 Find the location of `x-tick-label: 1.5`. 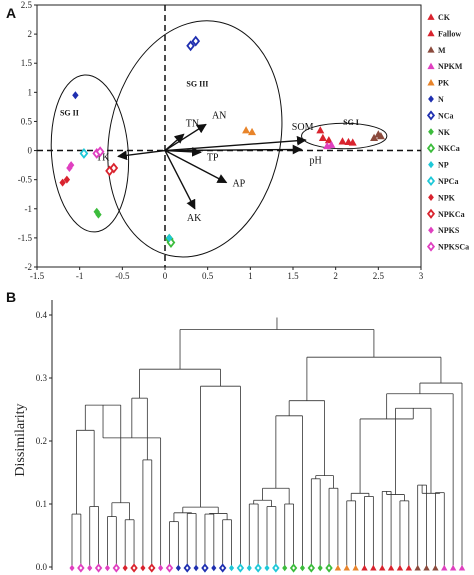

x-tick-label: 1.5 is located at coordinates (293, 276).